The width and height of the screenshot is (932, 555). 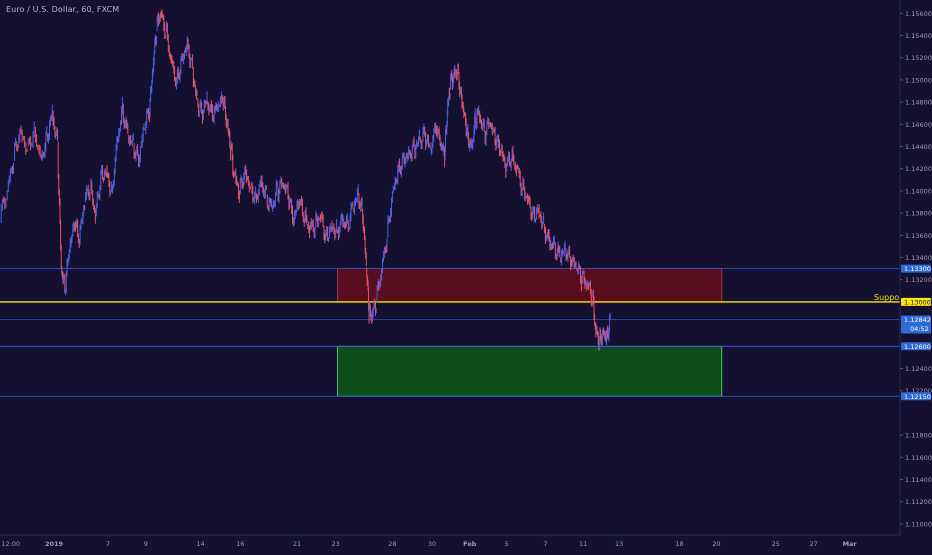 I want to click on y-tick-label: 1.15200, so click(x=918, y=58).